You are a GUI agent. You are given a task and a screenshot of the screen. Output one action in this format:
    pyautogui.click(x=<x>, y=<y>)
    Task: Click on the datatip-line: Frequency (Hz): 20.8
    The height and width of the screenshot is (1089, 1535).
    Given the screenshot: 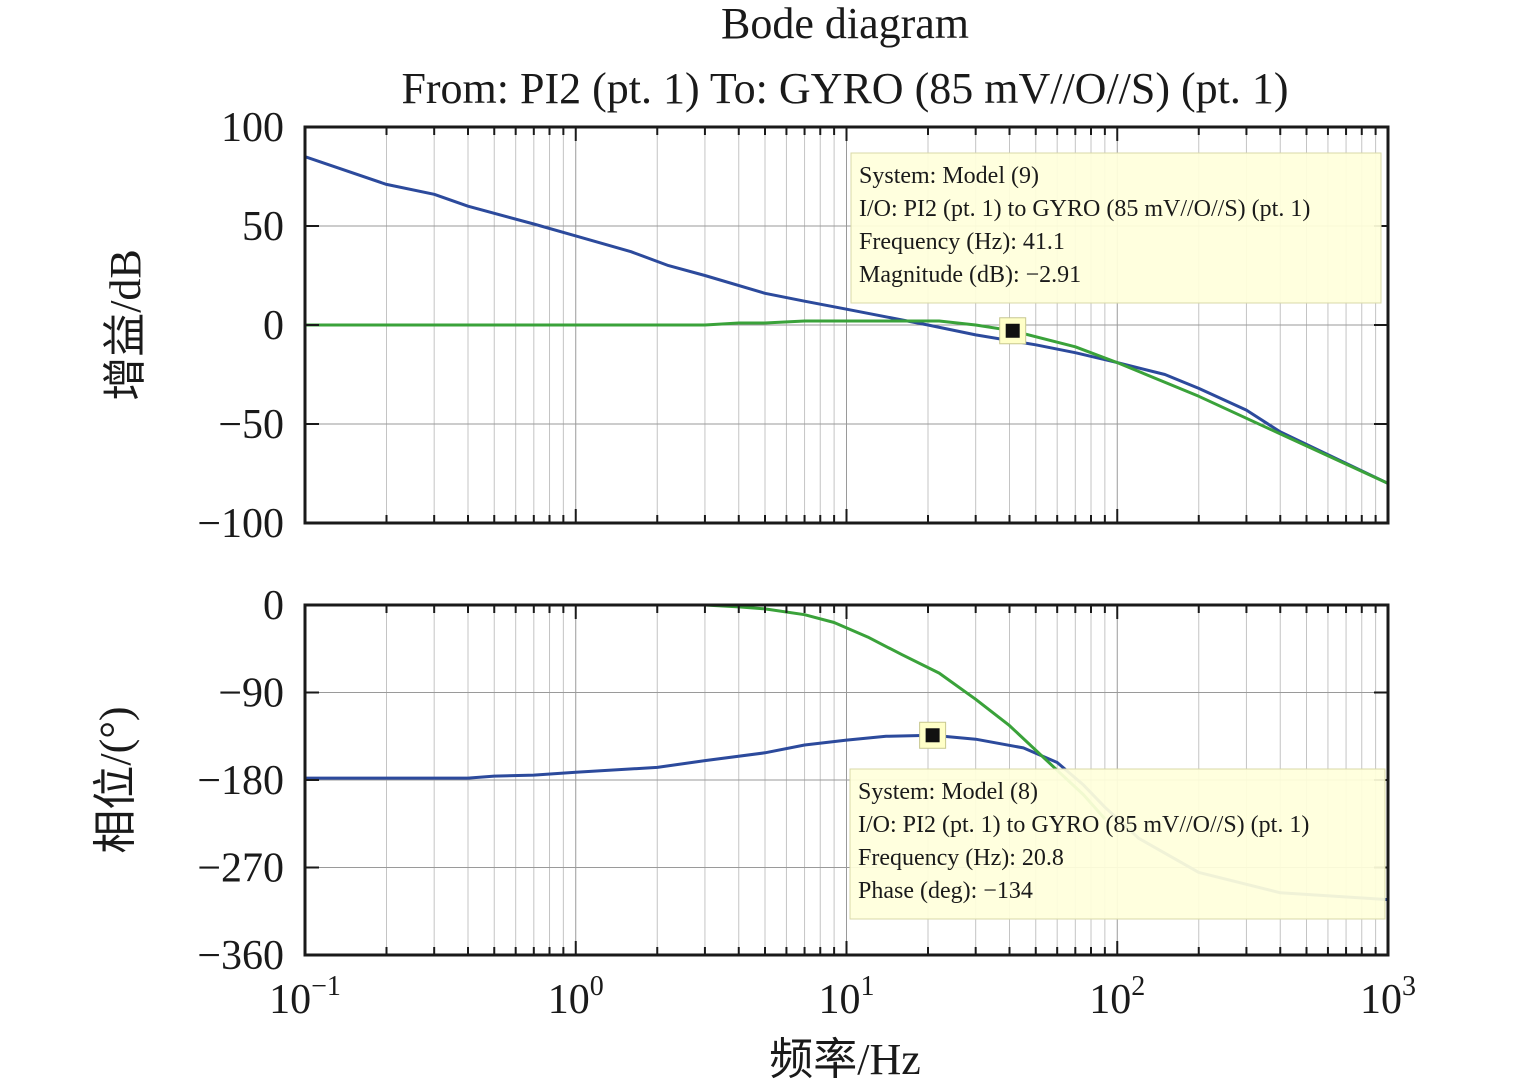 What is the action you would take?
    pyautogui.click(x=961, y=858)
    